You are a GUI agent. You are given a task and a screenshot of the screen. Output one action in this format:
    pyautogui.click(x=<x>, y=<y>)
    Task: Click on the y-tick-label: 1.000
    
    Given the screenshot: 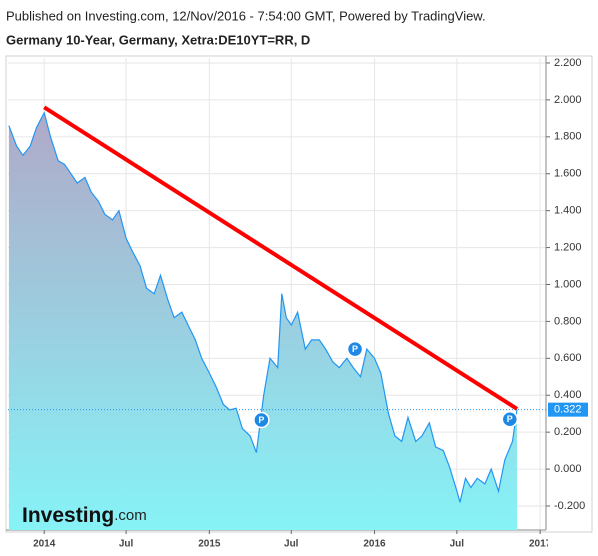 What is the action you would take?
    pyautogui.click(x=568, y=284)
    